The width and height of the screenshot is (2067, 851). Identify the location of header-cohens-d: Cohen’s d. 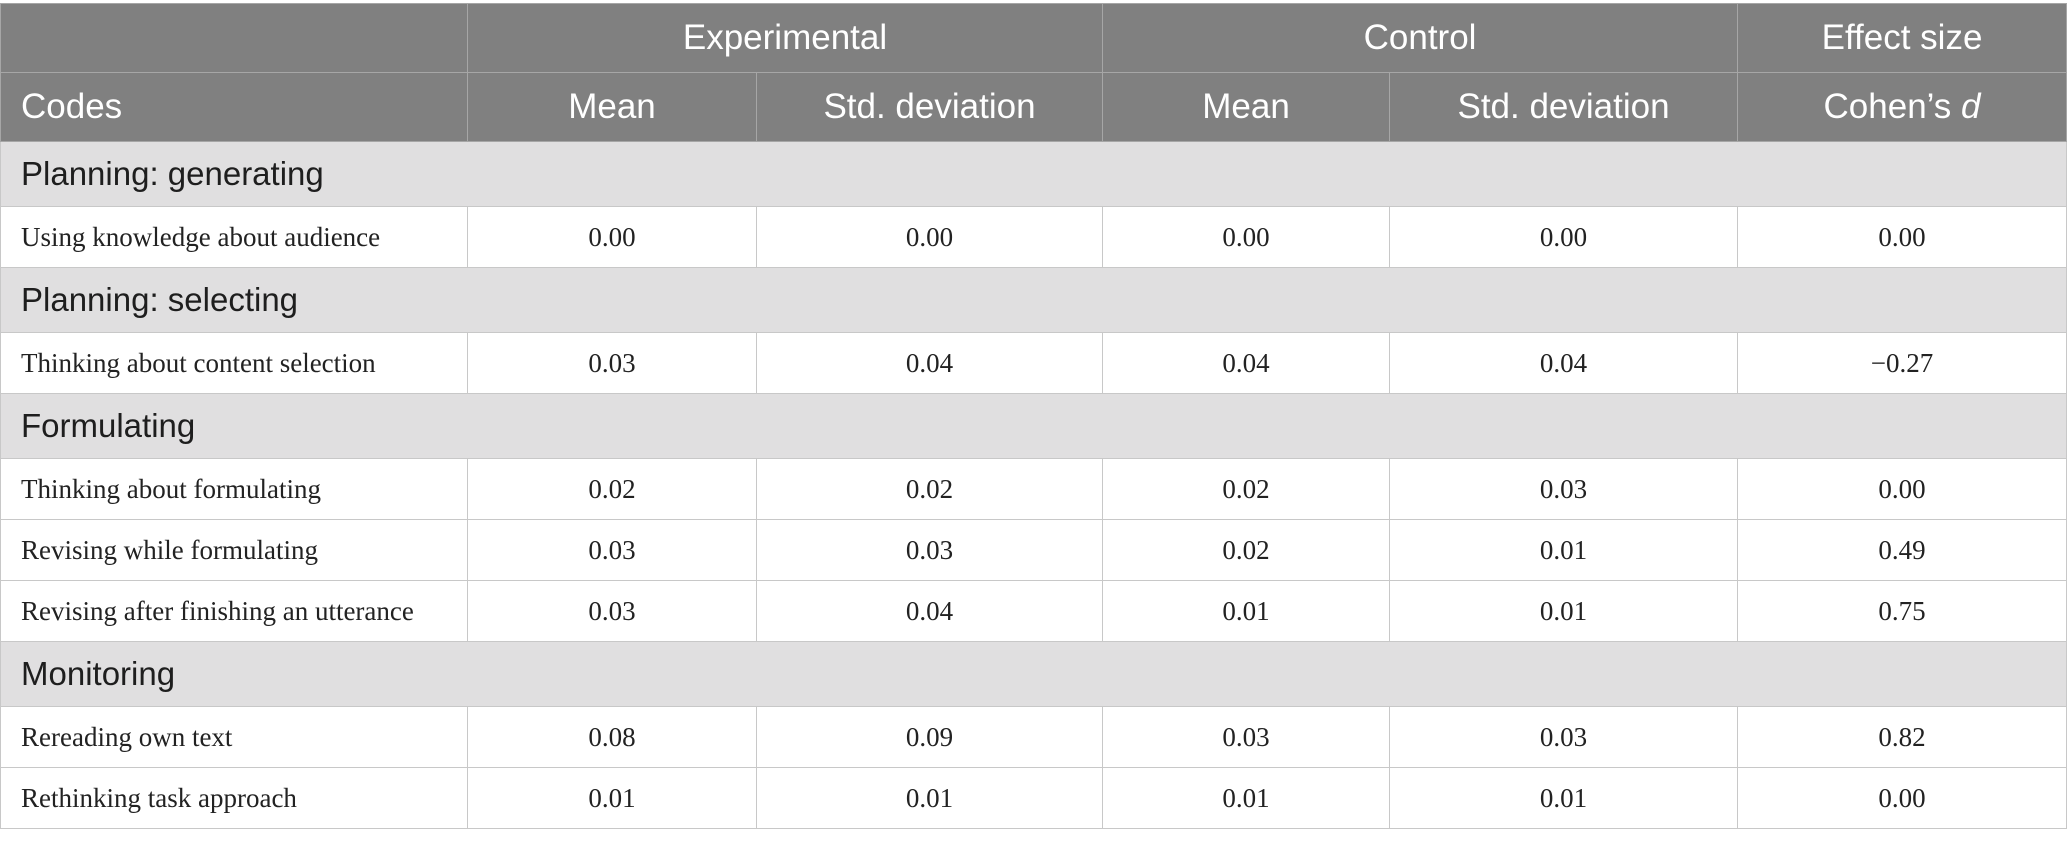
(1902, 107).